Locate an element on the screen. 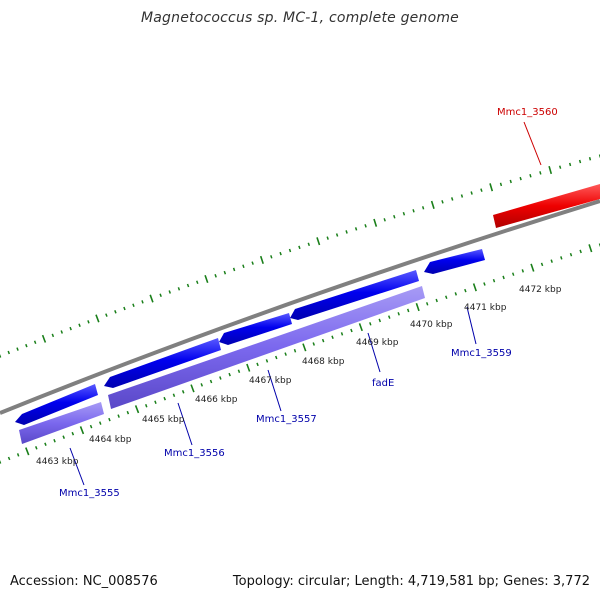  gene-feature-fade is located at coordinates (354, 295).